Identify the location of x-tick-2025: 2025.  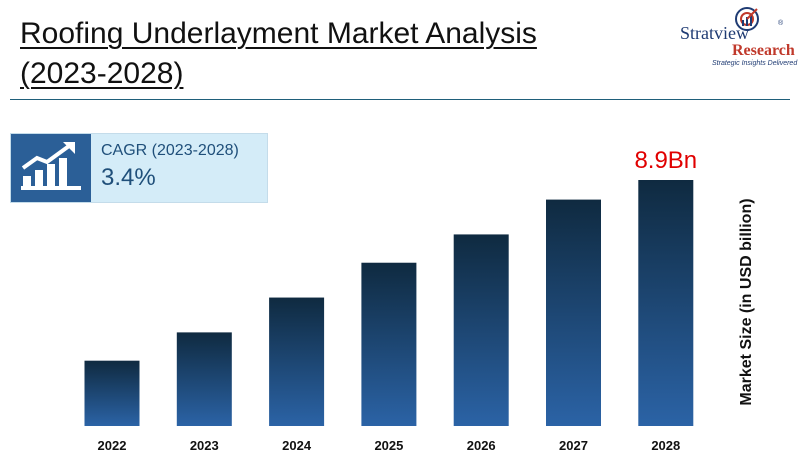
(388, 445).